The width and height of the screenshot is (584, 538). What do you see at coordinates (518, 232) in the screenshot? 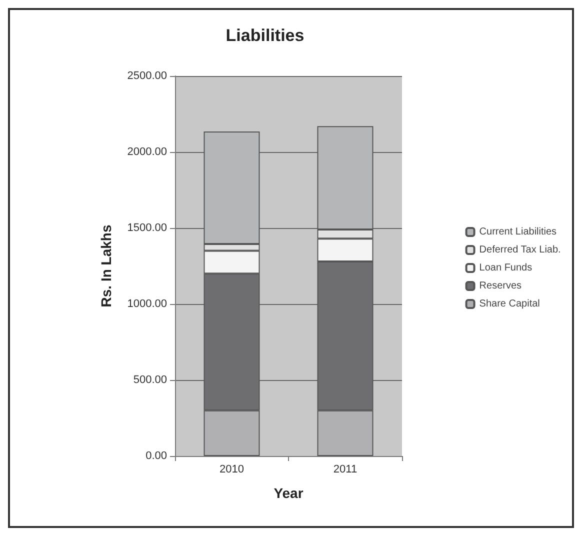
I see `legend-label: Current Liabilities` at bounding box center [518, 232].